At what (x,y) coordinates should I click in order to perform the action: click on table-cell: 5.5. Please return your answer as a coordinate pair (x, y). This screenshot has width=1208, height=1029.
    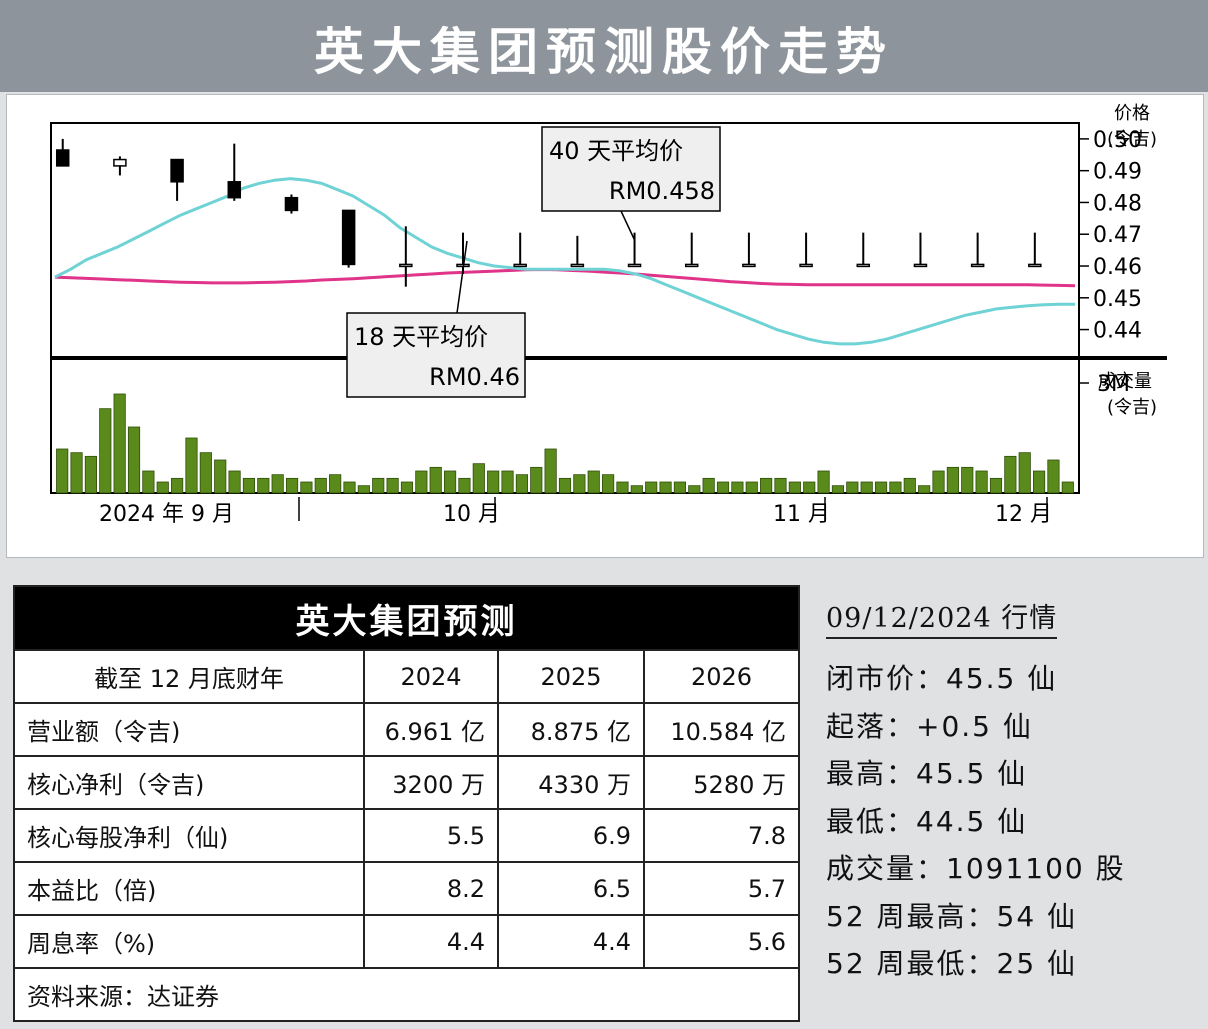
    Looking at the image, I should click on (431, 835).